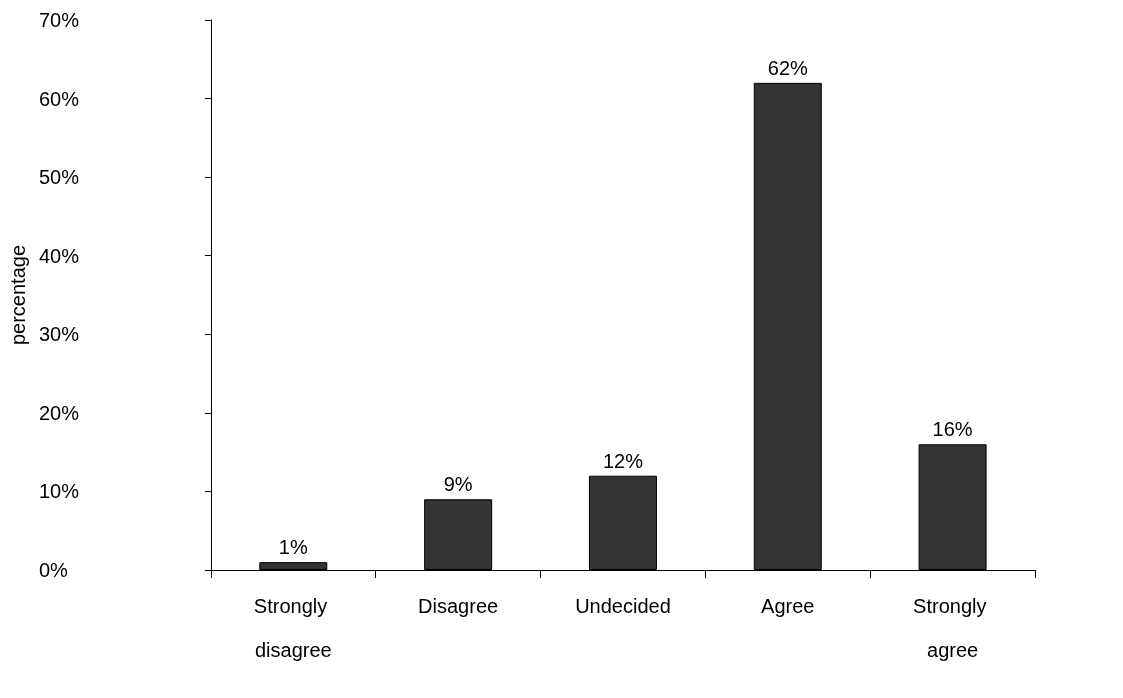  Describe the element at coordinates (59, 334) in the screenshot. I see `y-tick-label: 30%` at that location.